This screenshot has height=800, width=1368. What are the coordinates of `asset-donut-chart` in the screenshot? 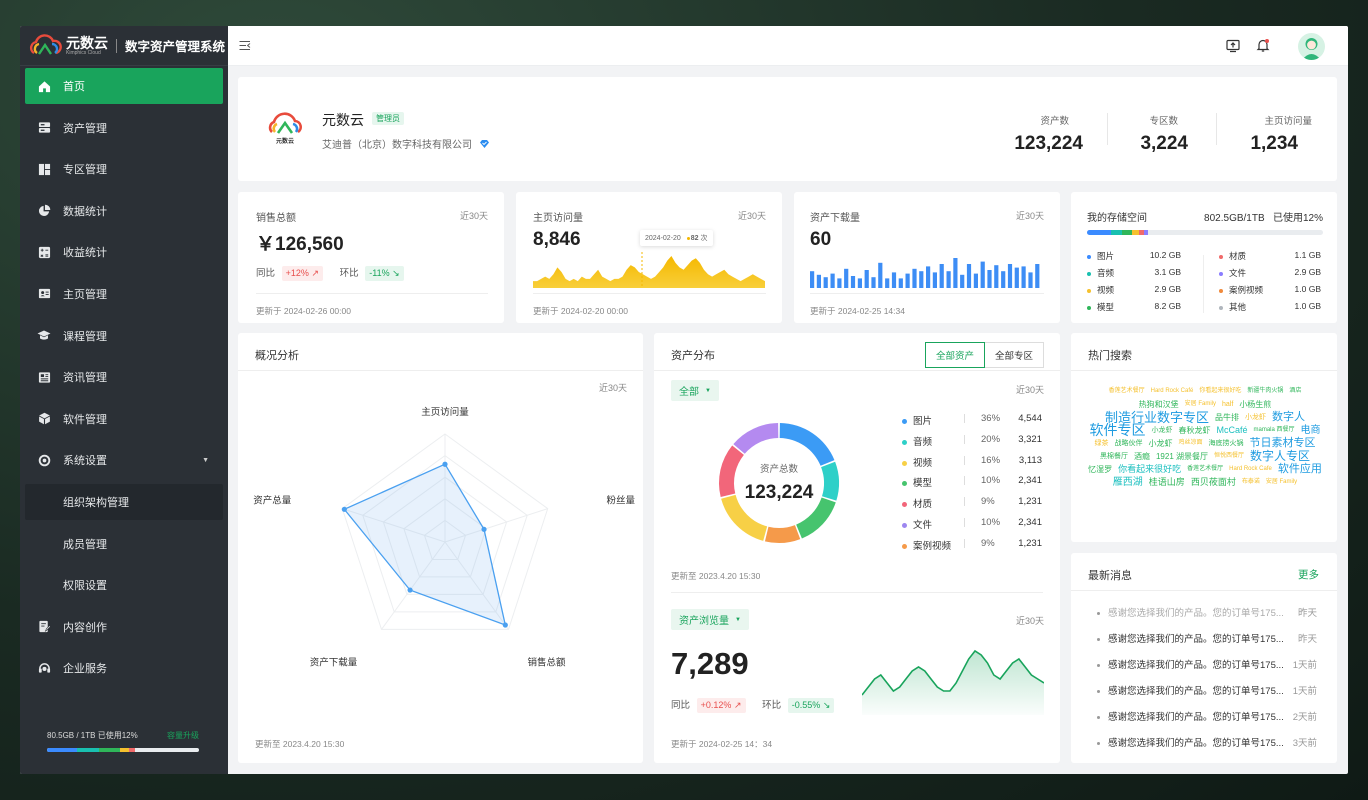 It's located at (779, 483).